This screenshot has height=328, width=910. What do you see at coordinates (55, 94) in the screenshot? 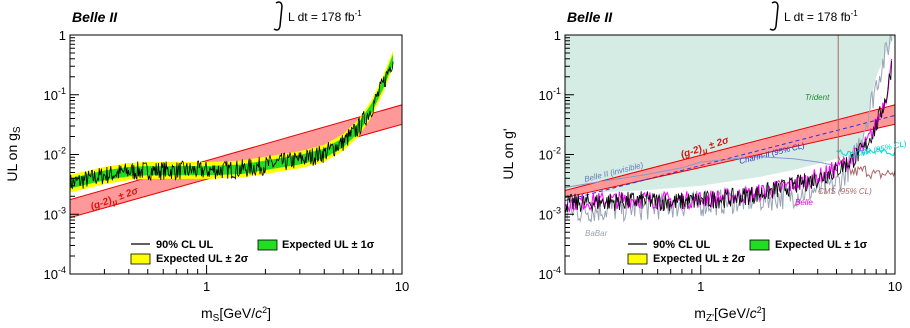
I see `left-y-tick-label: 10⁻¹` at bounding box center [55, 94].